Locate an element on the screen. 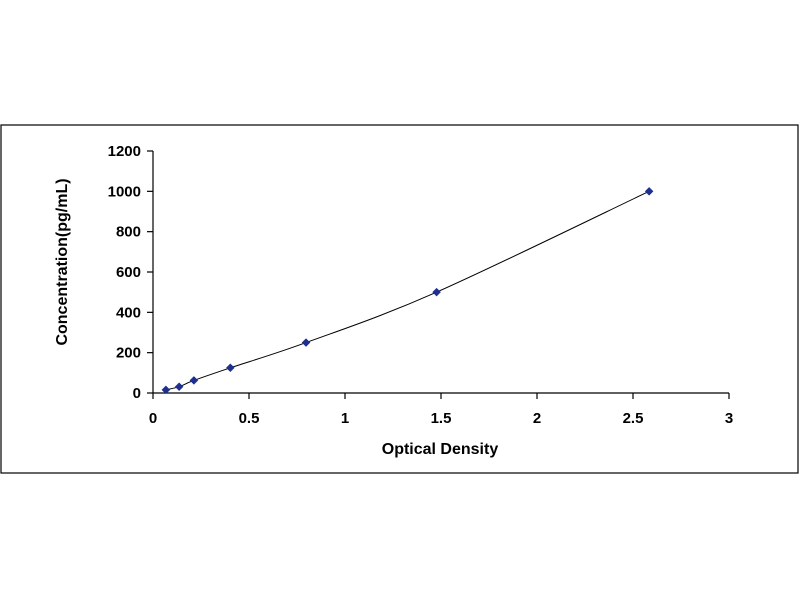 Image resolution: width=800 pixels, height=600 pixels. x-tick-label: 1 is located at coordinates (345, 418).